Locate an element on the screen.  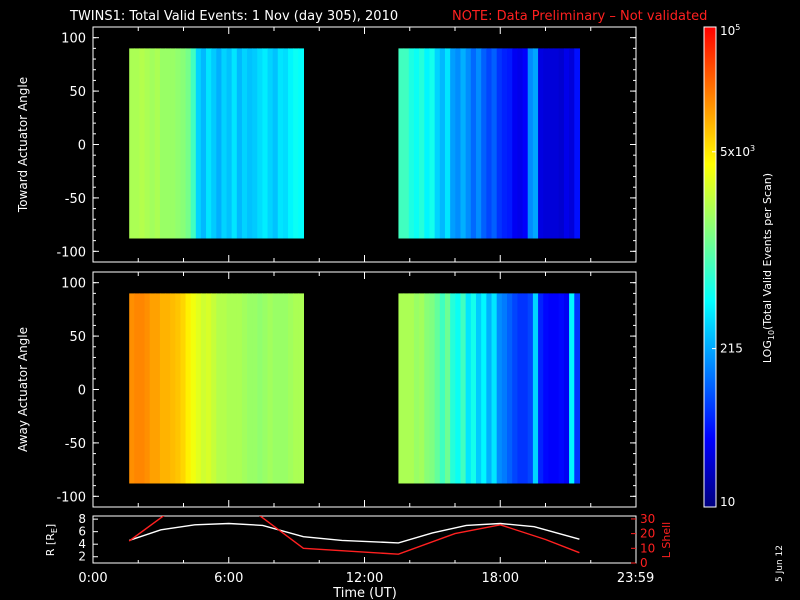
orbit-y2tick-label: 0 is located at coordinates (644, 563).